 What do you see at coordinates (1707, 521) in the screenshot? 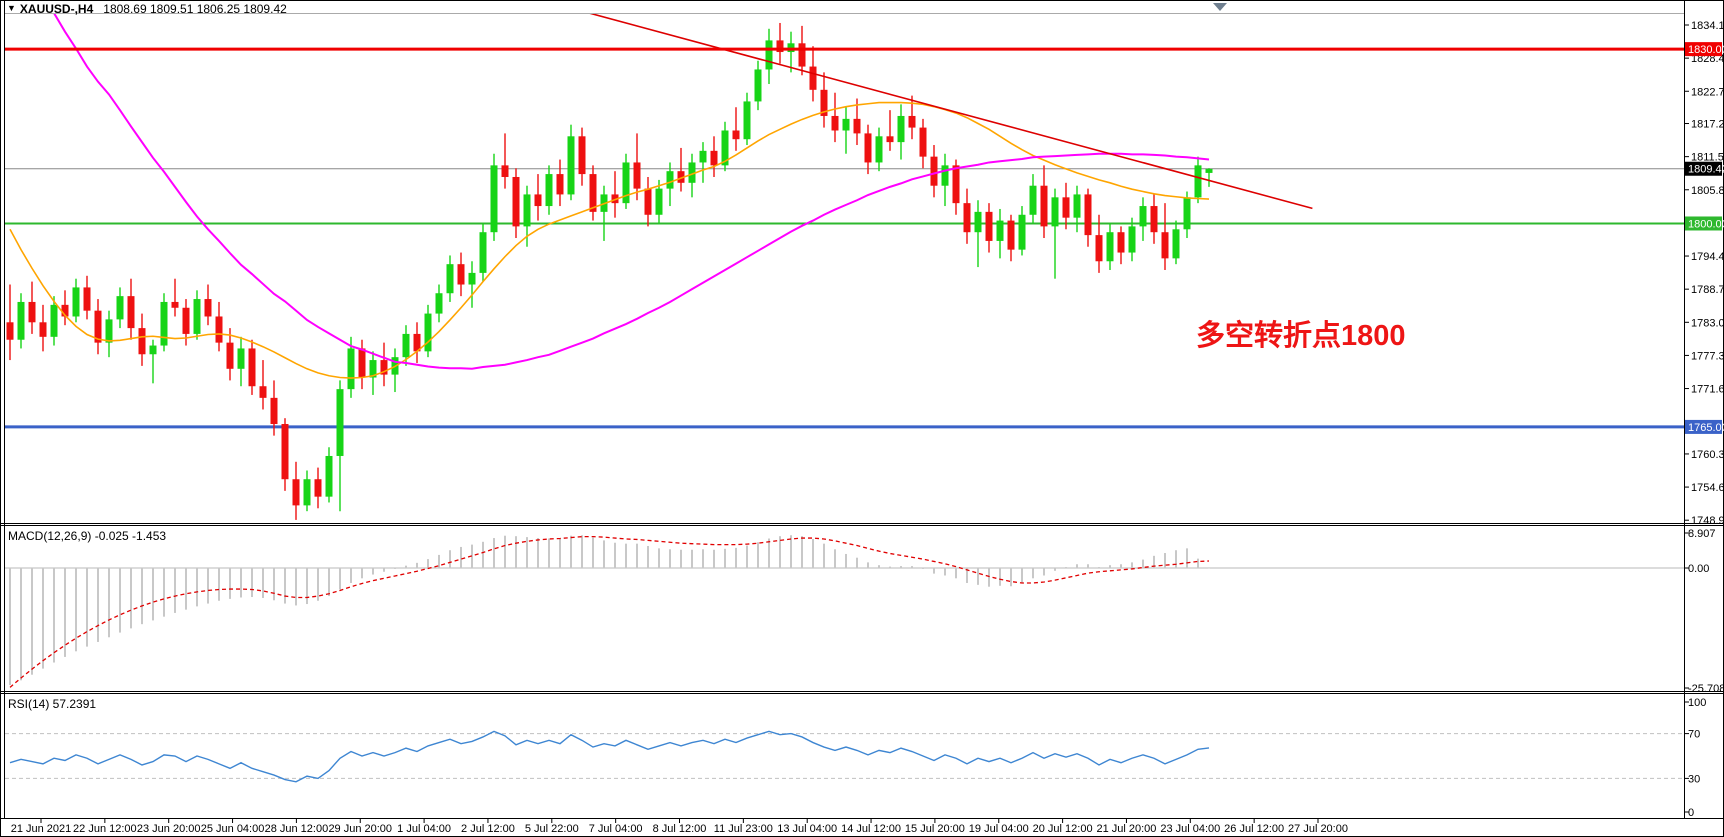
I see `price-axis-label: 1748.95` at bounding box center [1707, 521].